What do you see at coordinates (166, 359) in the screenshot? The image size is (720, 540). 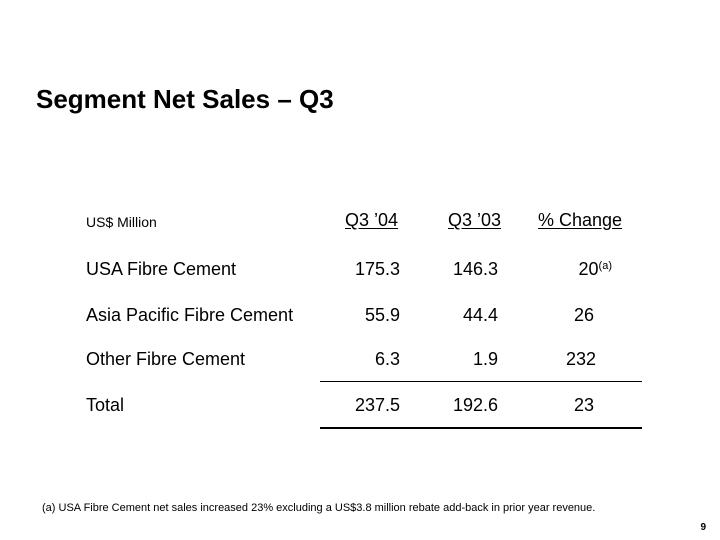 I see `row-label-other: Other Fibre Cement` at bounding box center [166, 359].